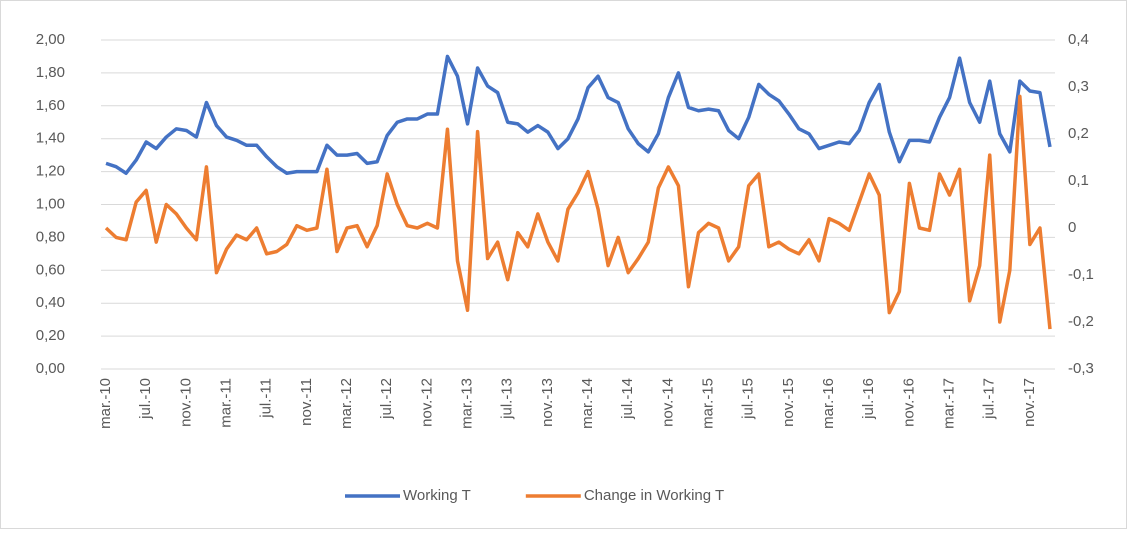 The image size is (1127, 534). What do you see at coordinates (989, 399) in the screenshot?
I see `x-tick-label: jul.-17` at bounding box center [989, 399].